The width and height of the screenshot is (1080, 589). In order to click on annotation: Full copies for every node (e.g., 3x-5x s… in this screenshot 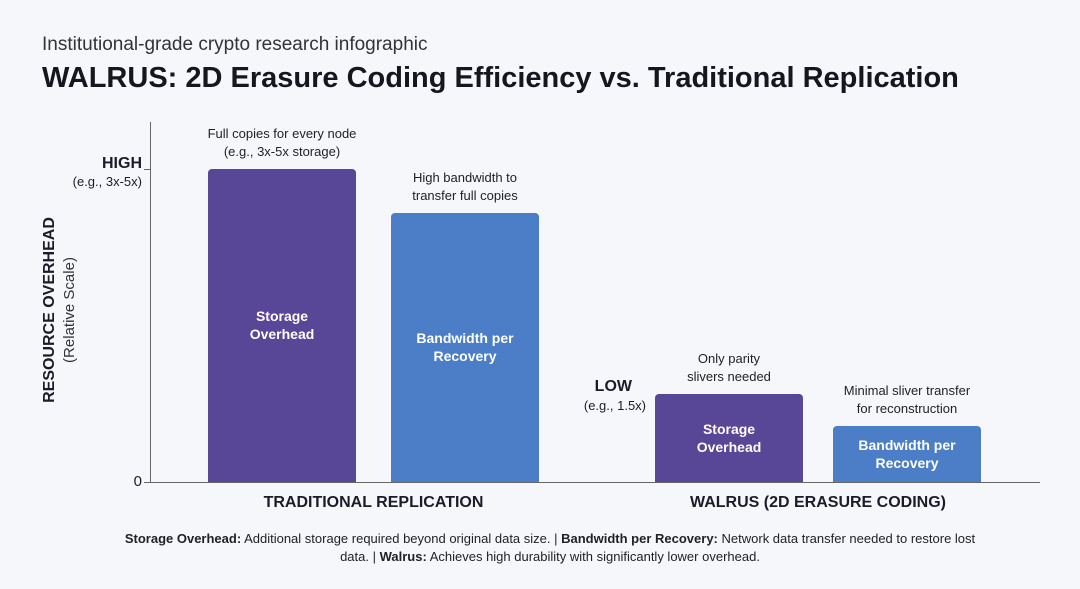, I will do `click(282, 143)`.